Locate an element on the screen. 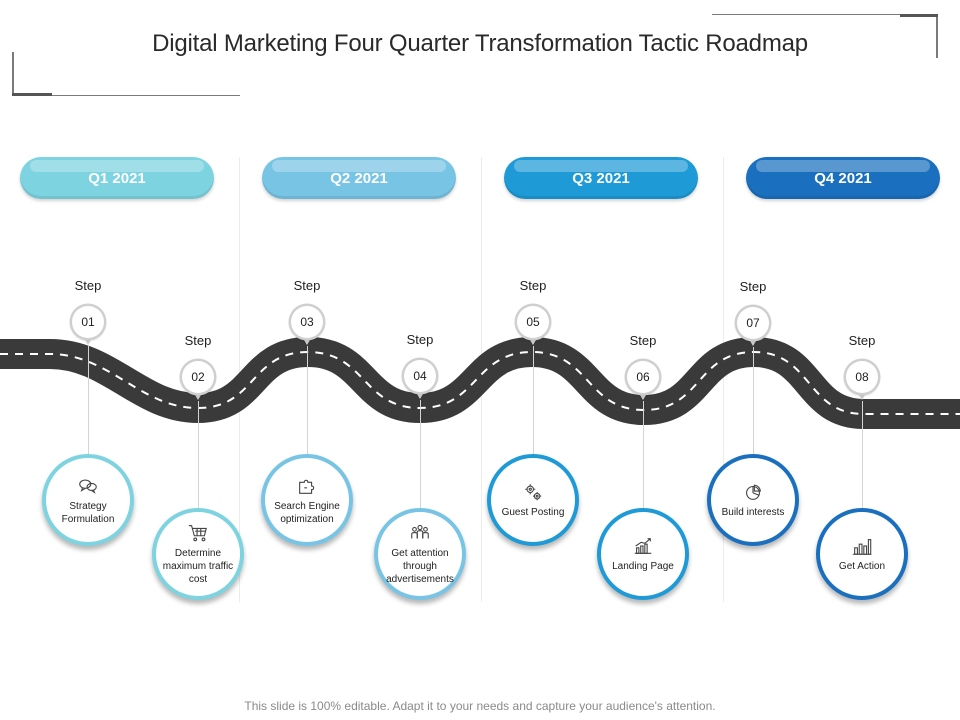  quarter-q1-header: Q1 2021 is located at coordinates (117, 178).